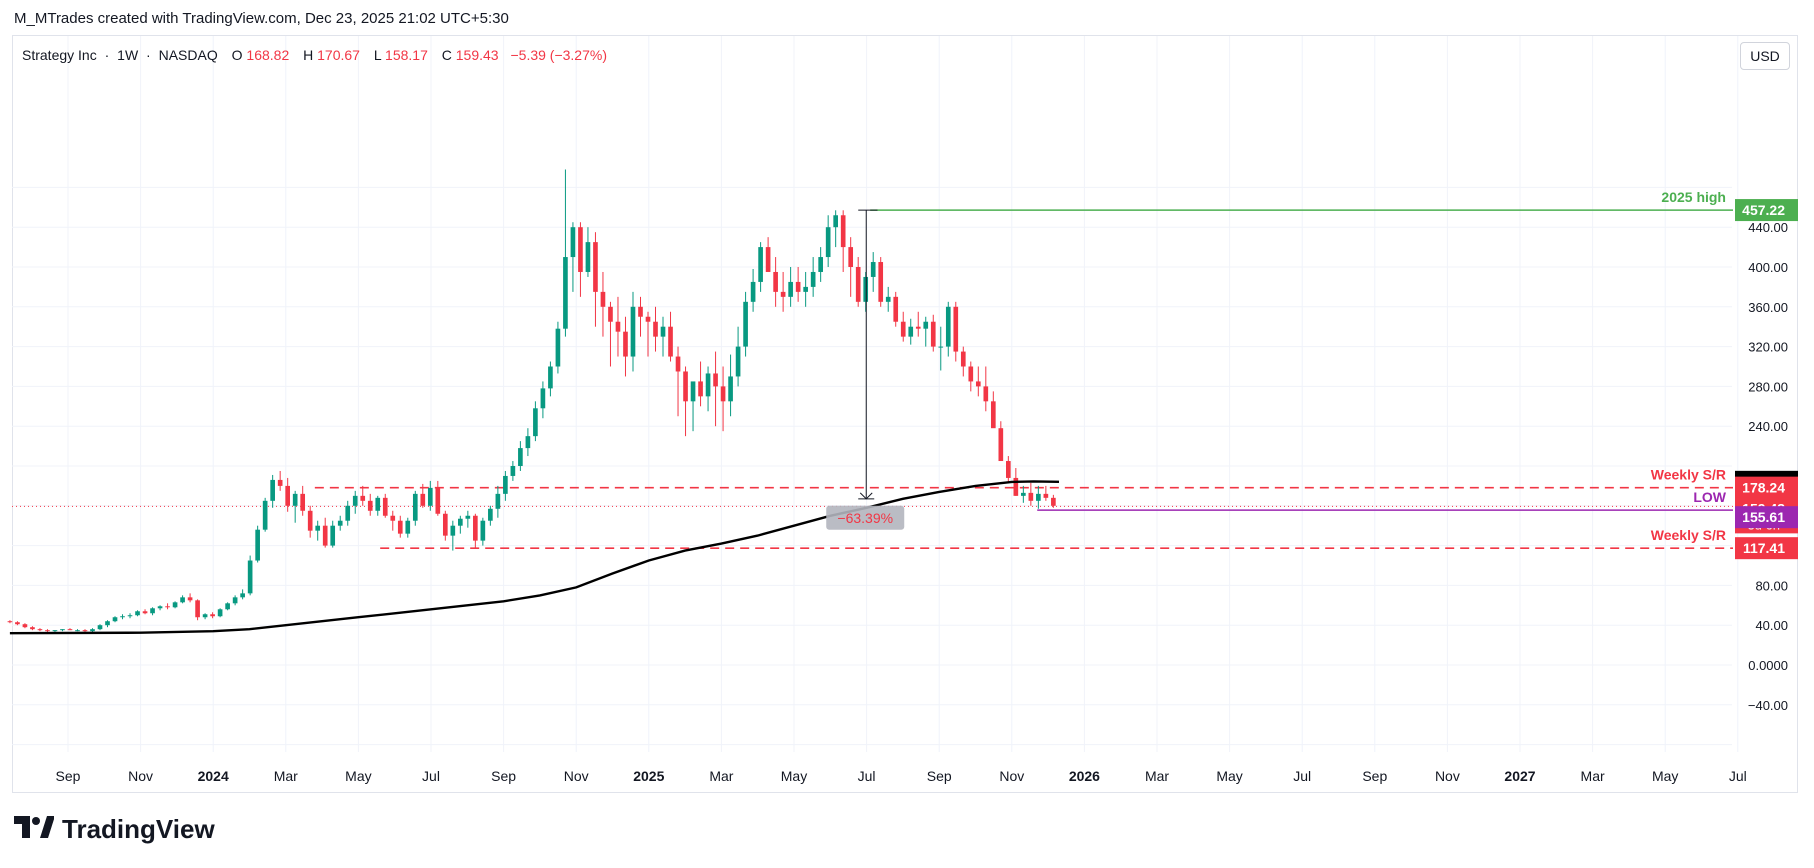 This screenshot has height=868, width=1814. Describe the element at coordinates (406, 55) in the screenshot. I see `ohlc-l: 158.17` at that location.